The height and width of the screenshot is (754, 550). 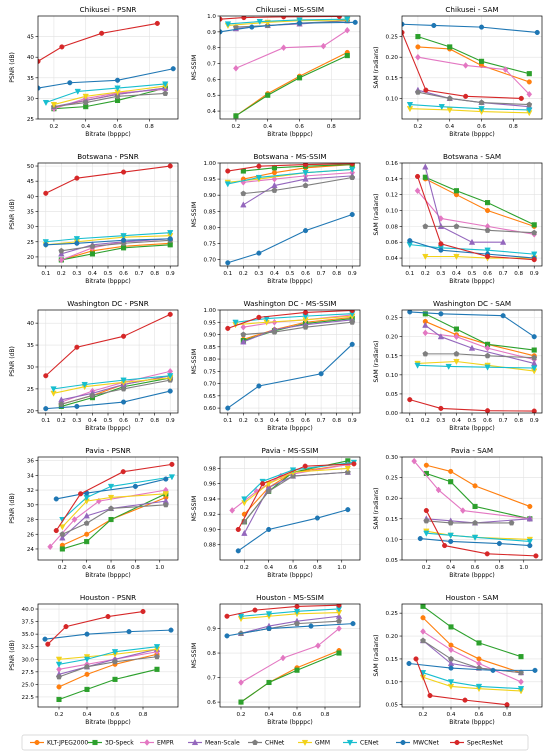 What do you see at coordinates (210, 515) in the screenshot?
I see `y-tick-label: 0.92` at bounding box center [210, 515].